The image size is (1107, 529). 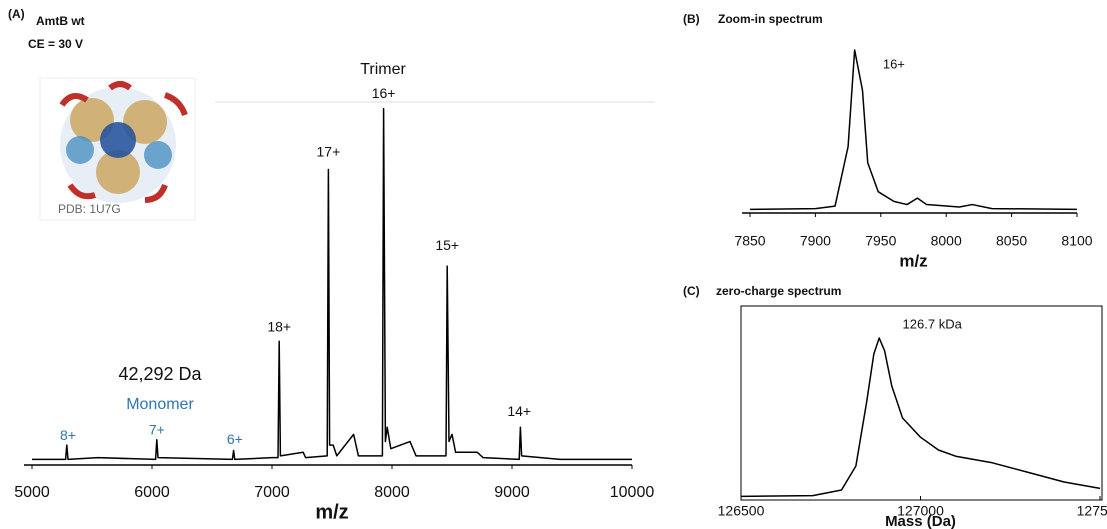 I want to click on chart-subtitle: CE = 30 V, so click(x=55, y=44).